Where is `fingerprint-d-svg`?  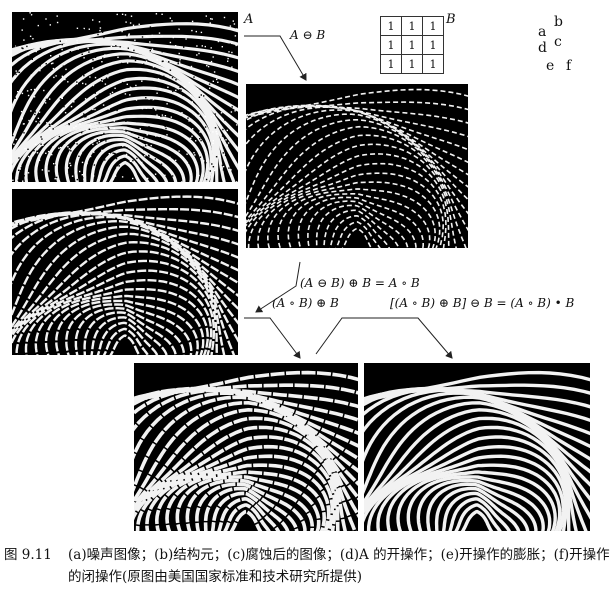
fingerprint-d-svg is located at coordinates (125, 275).